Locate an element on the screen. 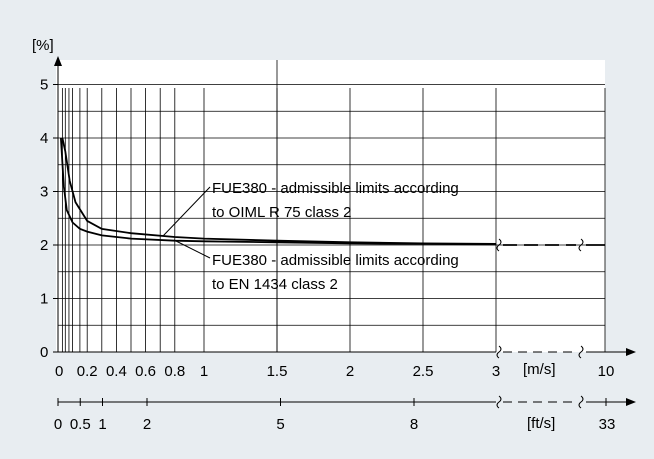 This screenshot has width=654, height=459. series-label-oiml-line1: FUE380 - admissible limits according is located at coordinates (335, 188).